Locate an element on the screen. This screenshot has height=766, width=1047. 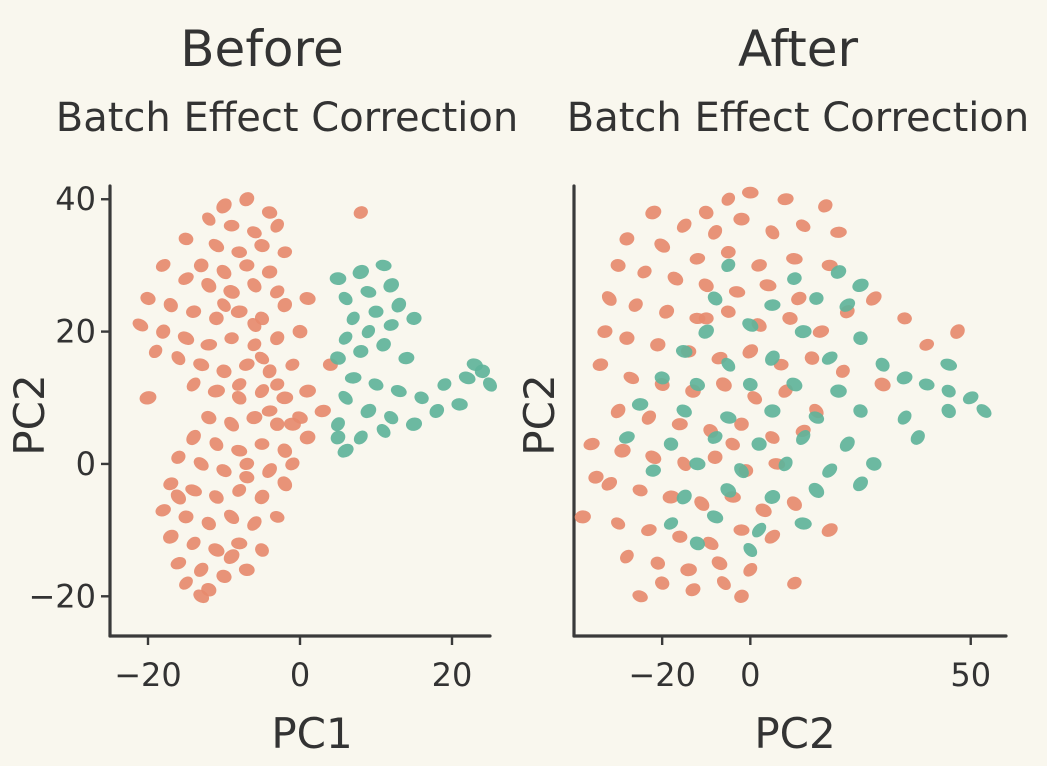
chart-after-ylabel: PC2 is located at coordinates (539, 414).